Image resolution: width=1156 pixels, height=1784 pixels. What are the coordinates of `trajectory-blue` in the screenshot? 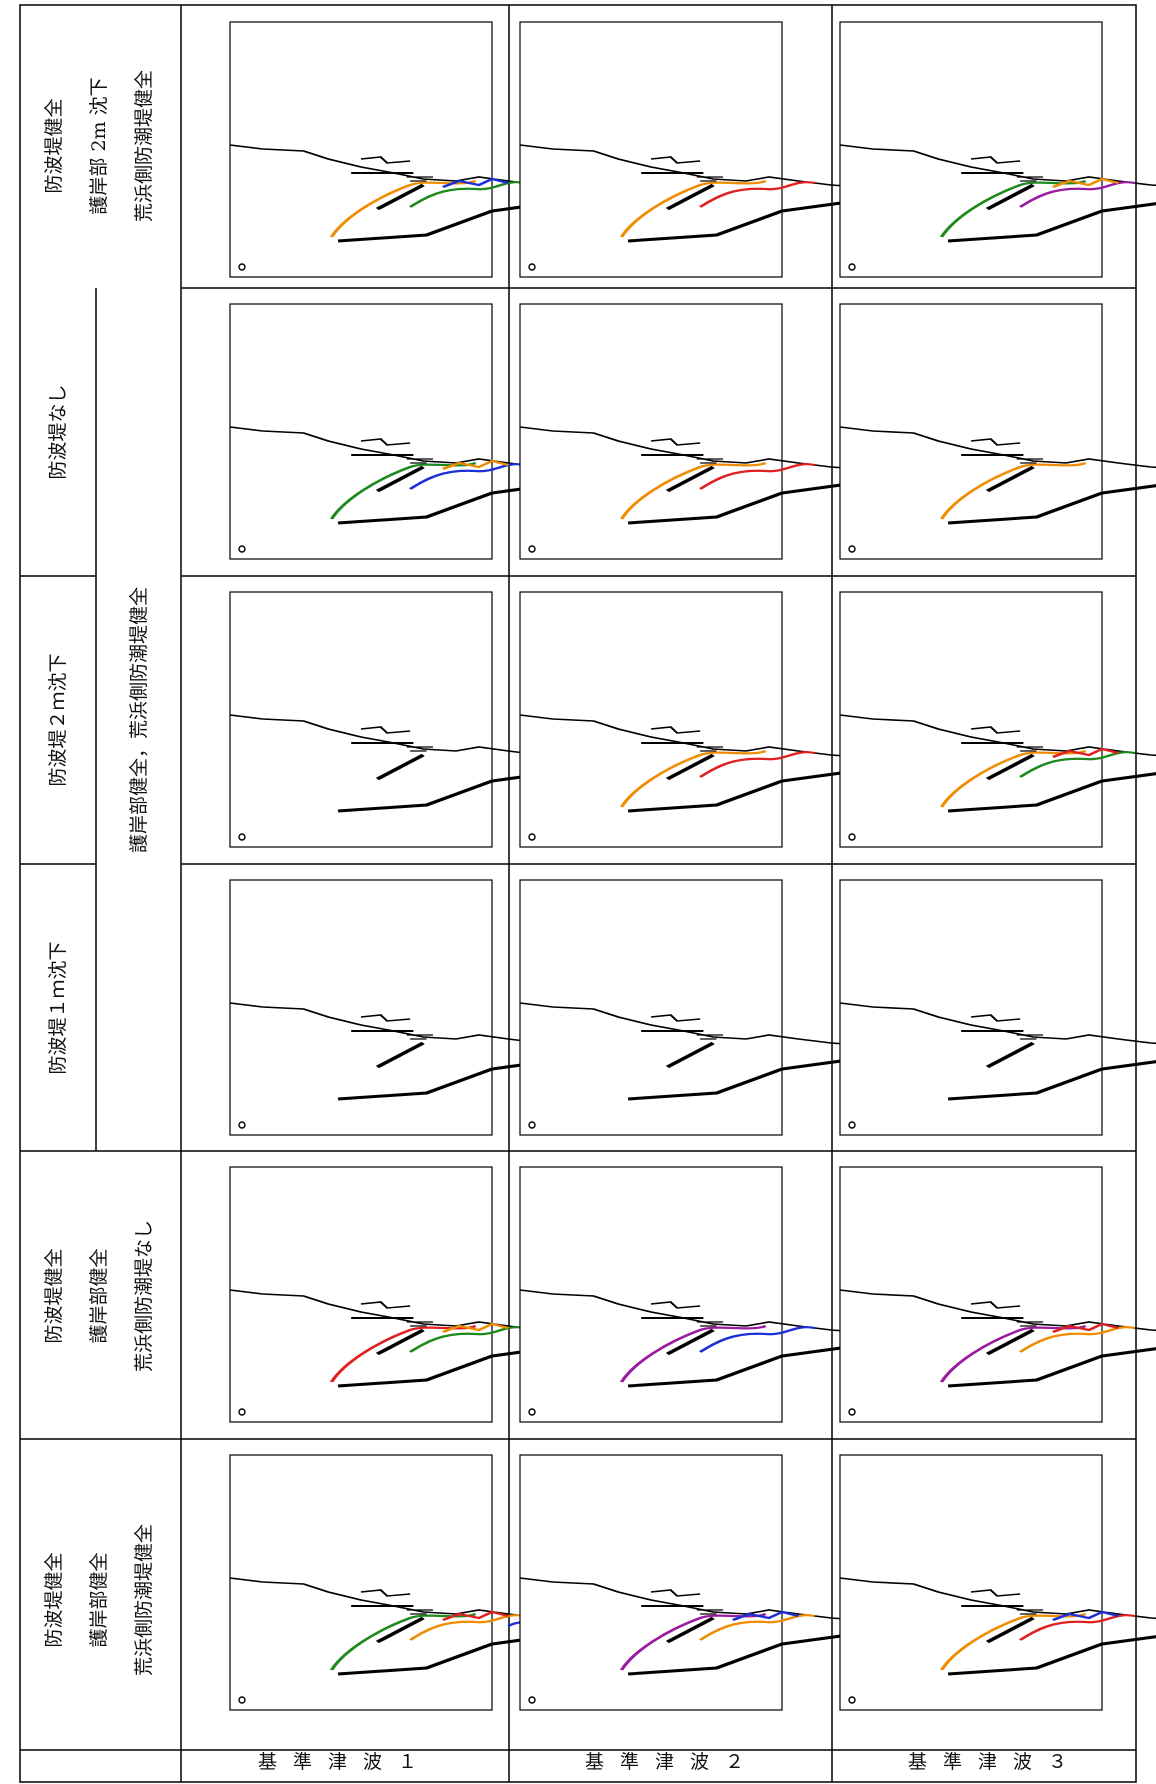 It's located at (1085, 1615).